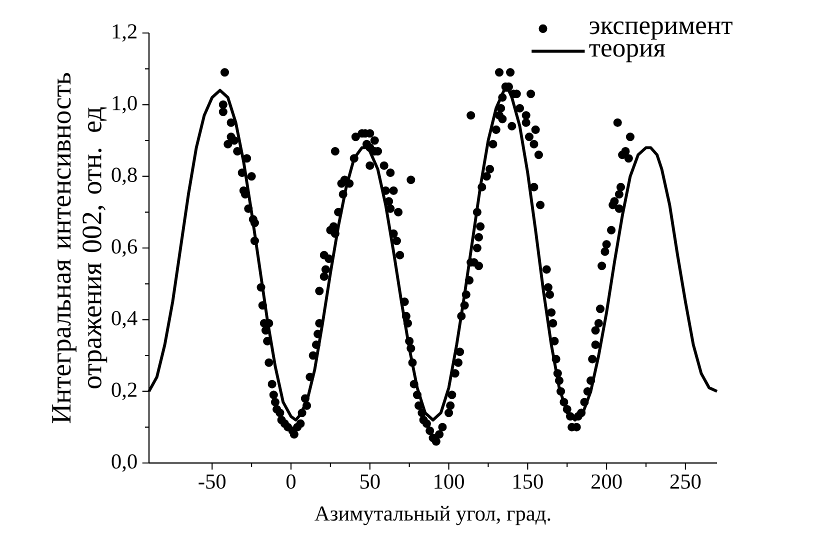 This screenshot has height=540, width=821. Describe the element at coordinates (606, 481) in the screenshot. I see `x-tick-label: 200` at that location.